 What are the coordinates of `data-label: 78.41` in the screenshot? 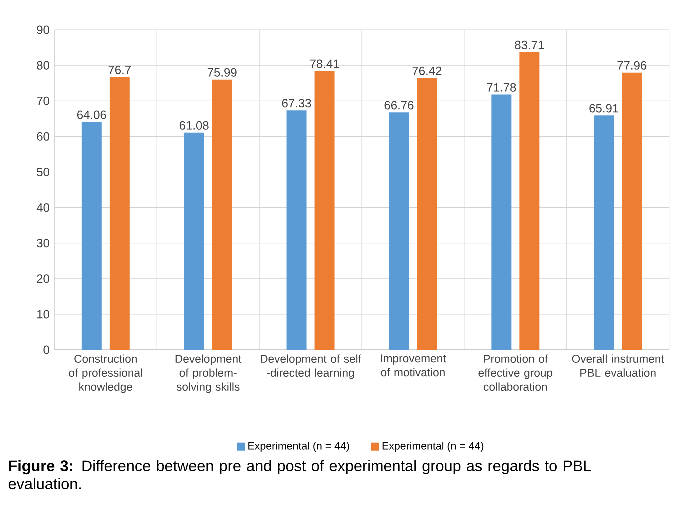 It's located at (325, 64).